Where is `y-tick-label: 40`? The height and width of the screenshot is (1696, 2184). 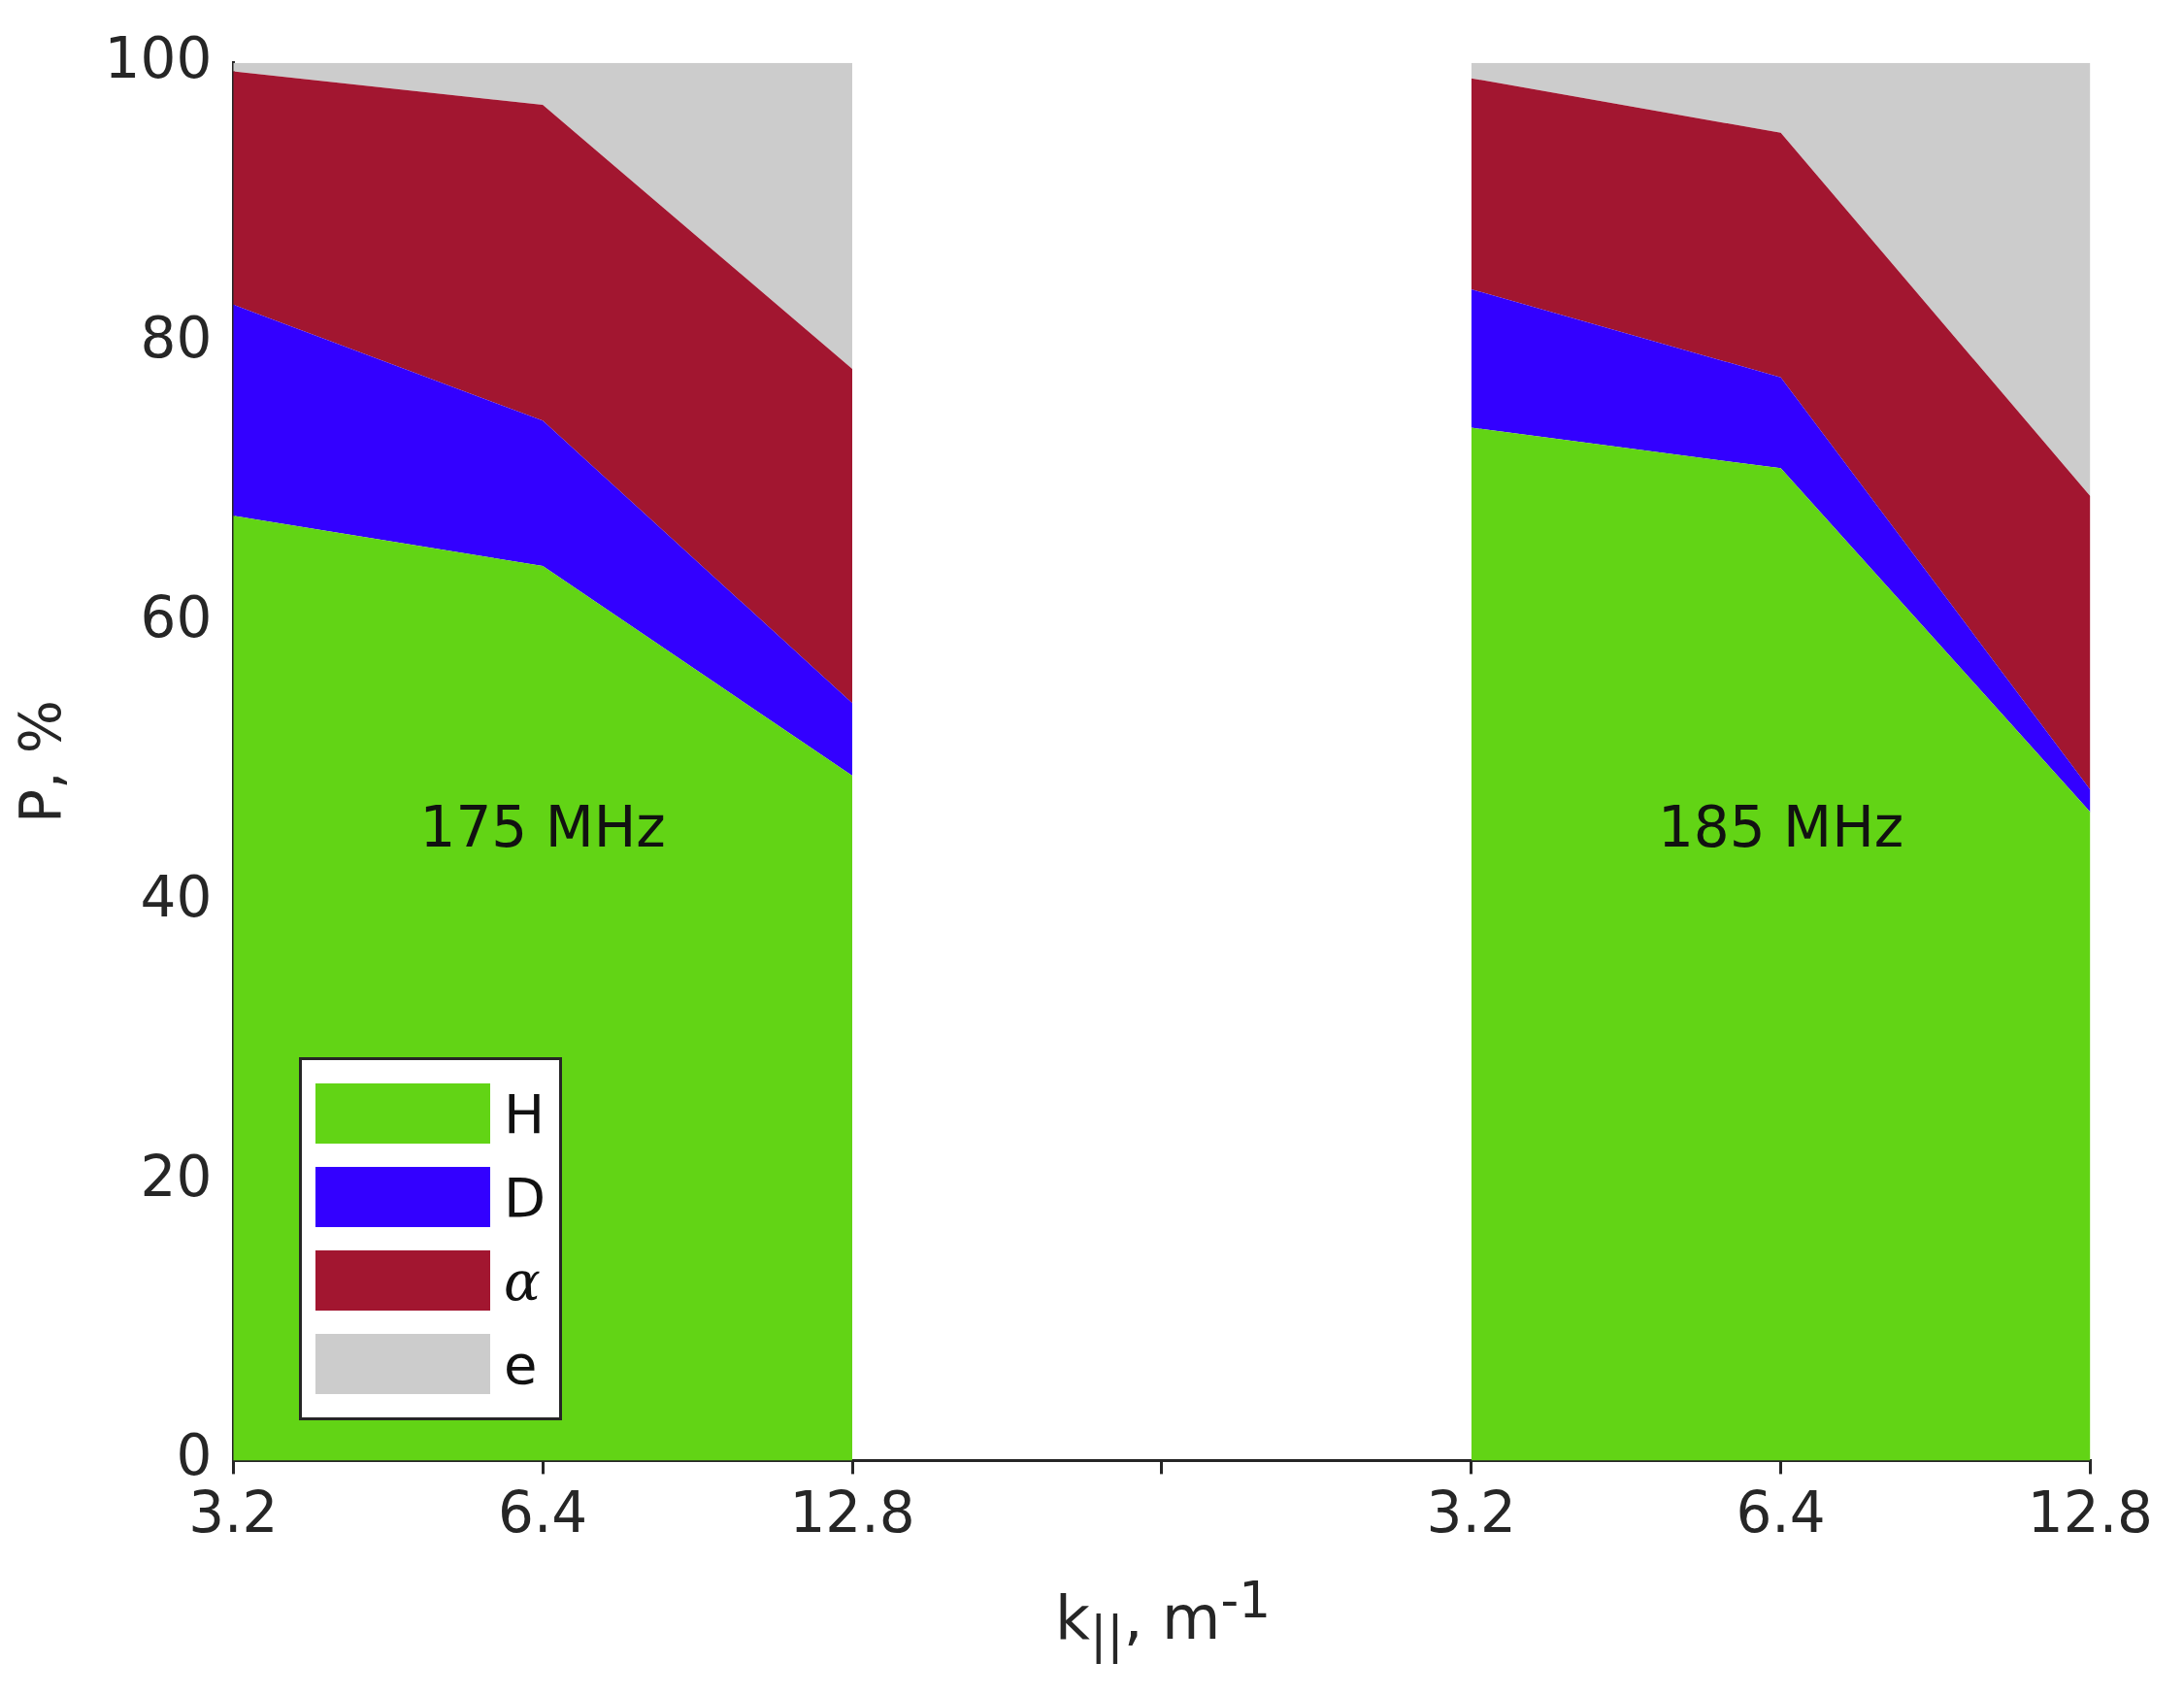 y-tick-label: 40 is located at coordinates (176, 896).